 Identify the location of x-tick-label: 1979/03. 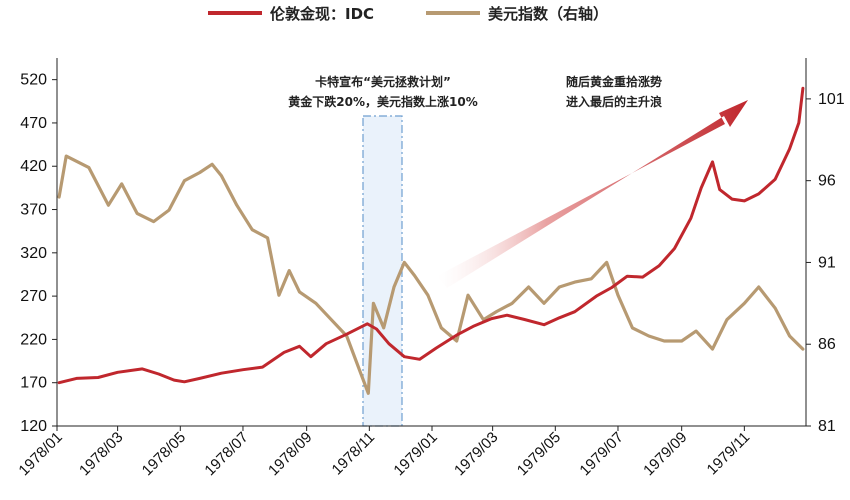
(476, 454).